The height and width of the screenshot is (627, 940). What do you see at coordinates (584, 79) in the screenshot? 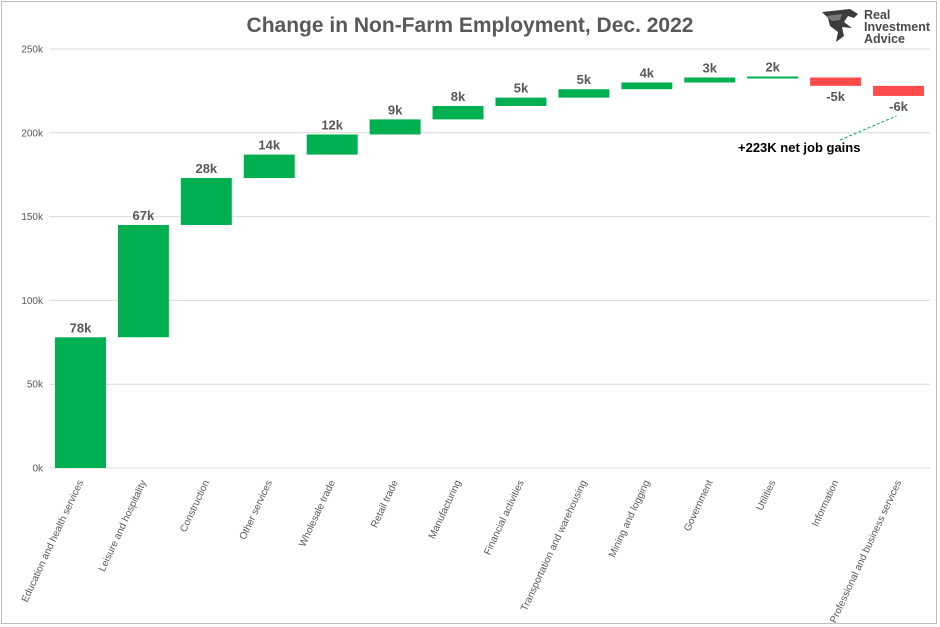
I see `data-label-transportation-and-warehousing: 5k` at bounding box center [584, 79].